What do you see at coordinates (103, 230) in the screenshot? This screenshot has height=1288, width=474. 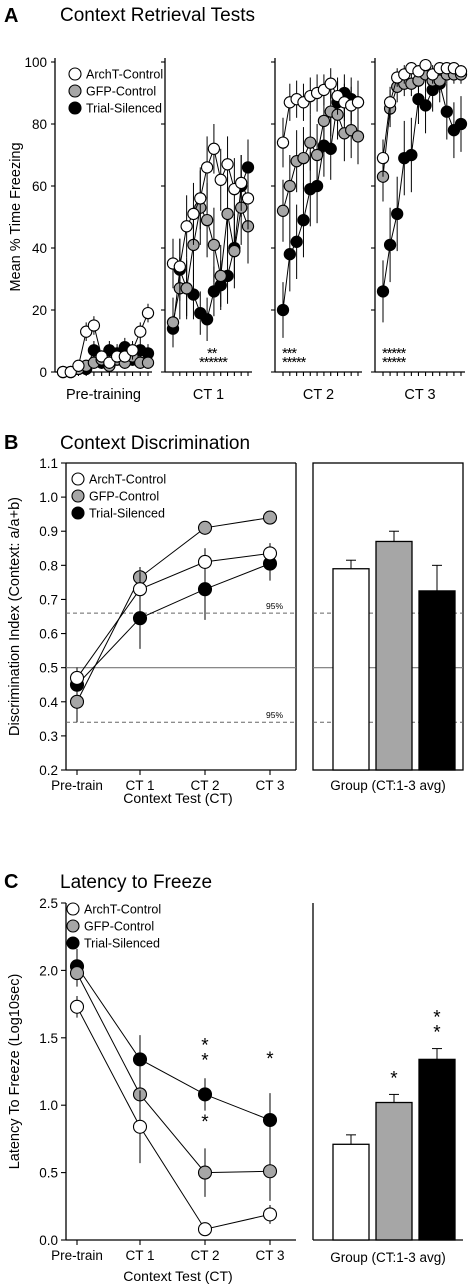 I see `segment-pre-training: Pre-training` at bounding box center [103, 230].